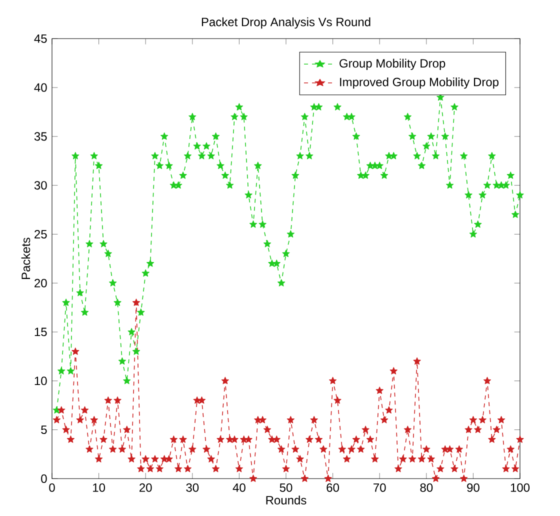 The height and width of the screenshot is (516, 560). I want to click on legend-label: Improved Group Mobility Drop, so click(419, 83).